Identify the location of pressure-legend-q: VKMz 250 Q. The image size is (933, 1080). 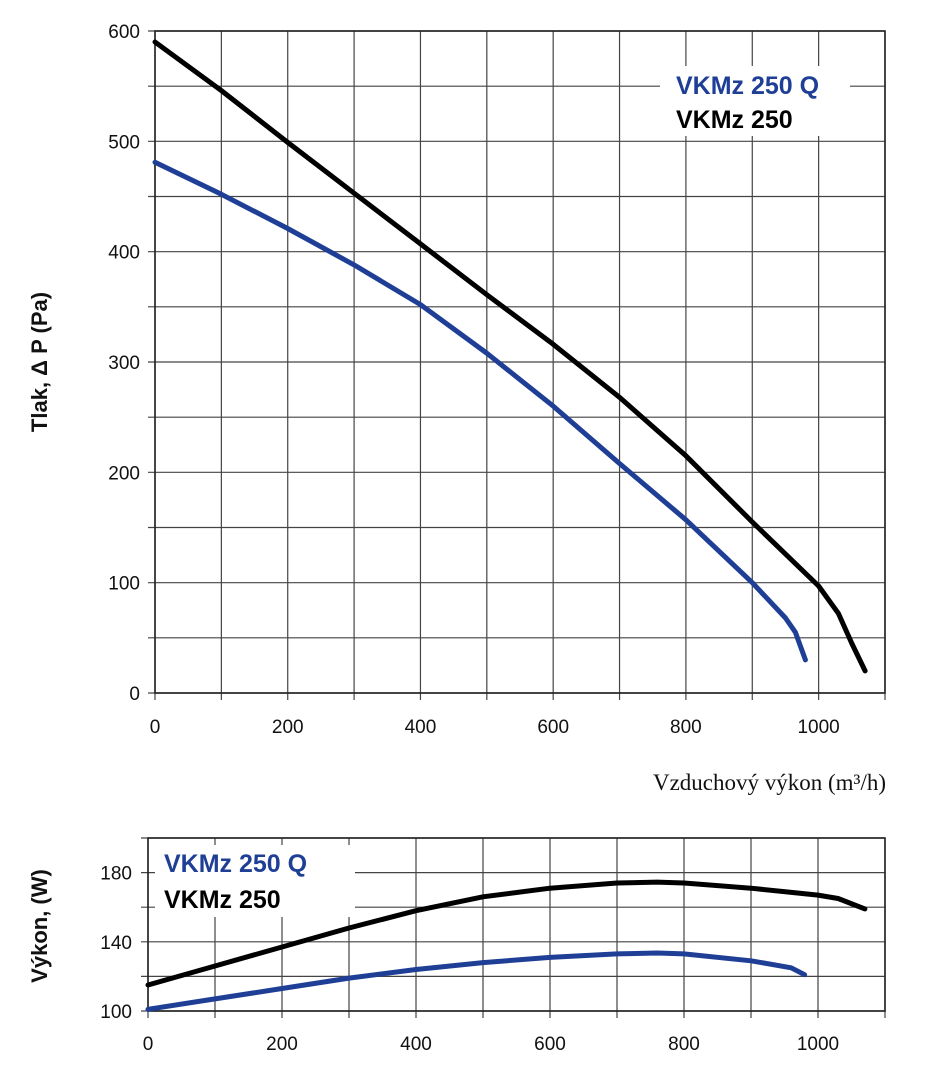
(747, 86).